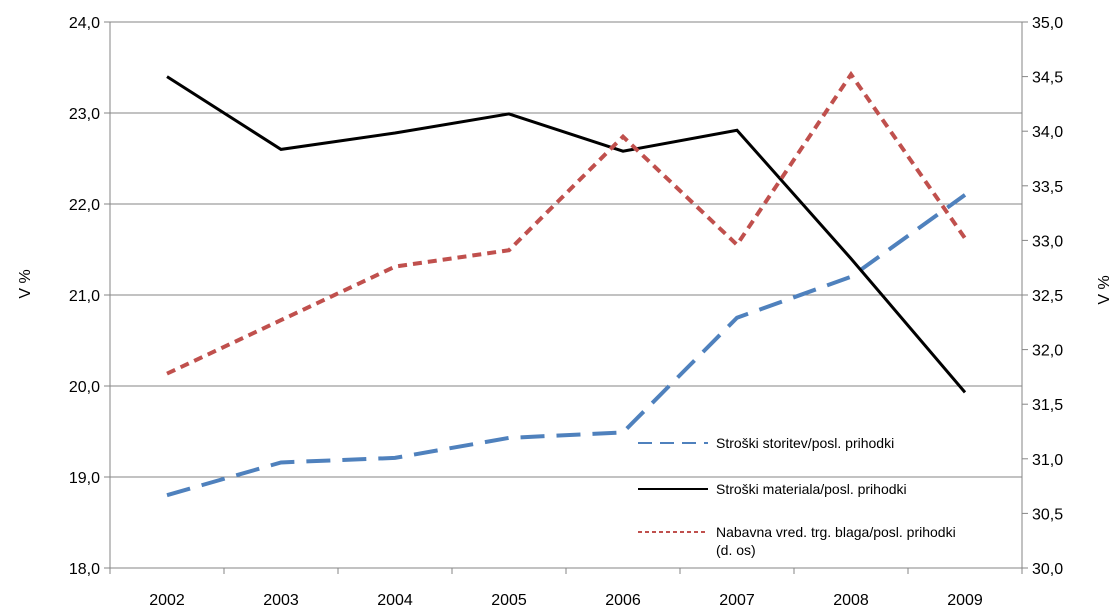 The image size is (1117, 615). I want to click on x-tick-label: 2005, so click(509, 600).